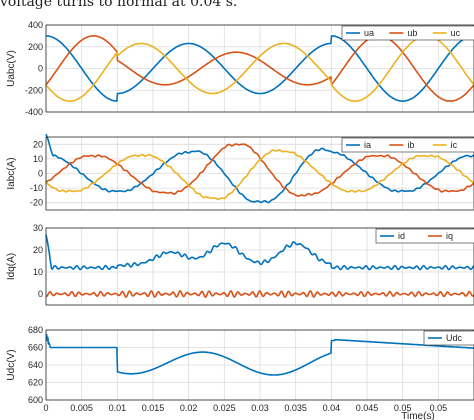 This screenshot has height=420, width=474. Describe the element at coordinates (118, 408) in the screenshot. I see `x-tick-label: 0.01` at that location.